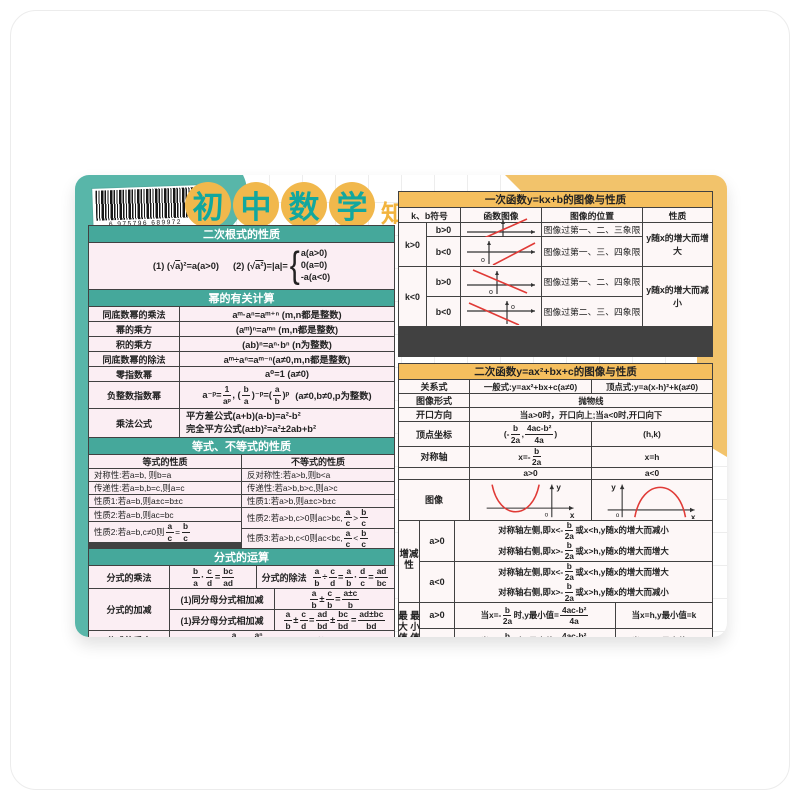  Describe the element at coordinates (241, 374) in the screenshot. I see `table-row: 零指数幂 a⁰=1 (a≠0)` at that location.